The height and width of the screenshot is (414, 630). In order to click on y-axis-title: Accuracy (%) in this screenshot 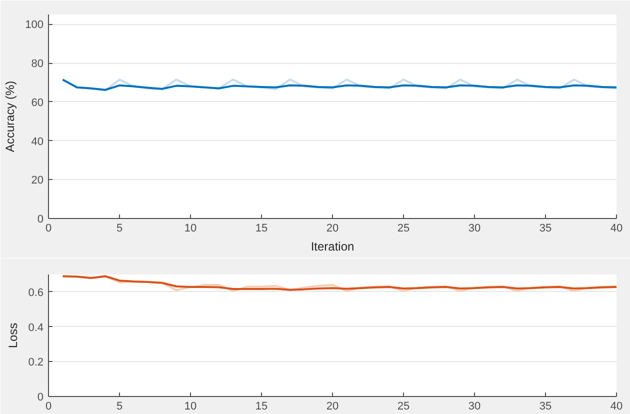, I will do `click(10, 116)`.